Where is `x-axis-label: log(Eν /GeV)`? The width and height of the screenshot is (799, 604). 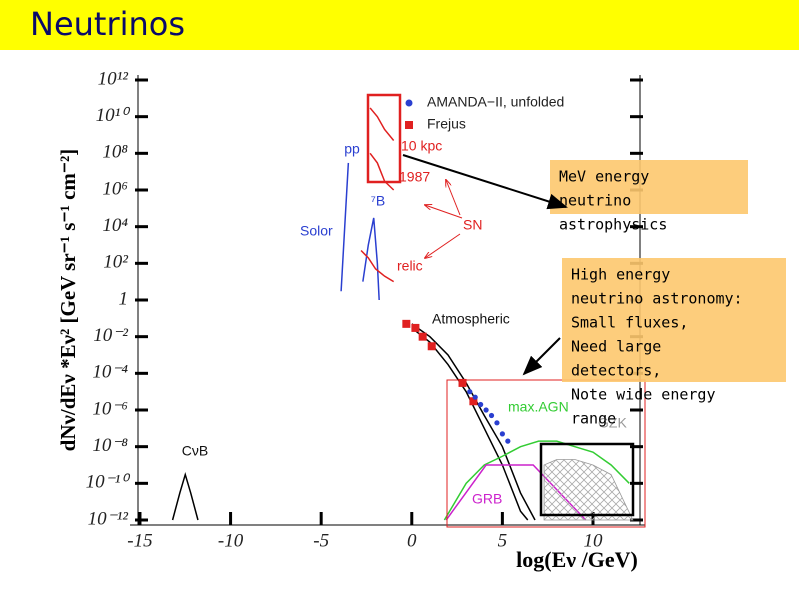
x-axis-label: log(Eν /GeV) is located at coordinates (577, 559).